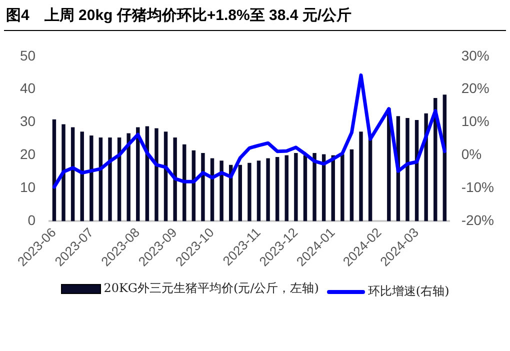 The image size is (510, 351). Describe the element at coordinates (179, 15) in the screenshot. I see `chart-title: 图4 上周 20kg 仔猪均价环比+1.8%至 38.4 元/公斤` at that location.